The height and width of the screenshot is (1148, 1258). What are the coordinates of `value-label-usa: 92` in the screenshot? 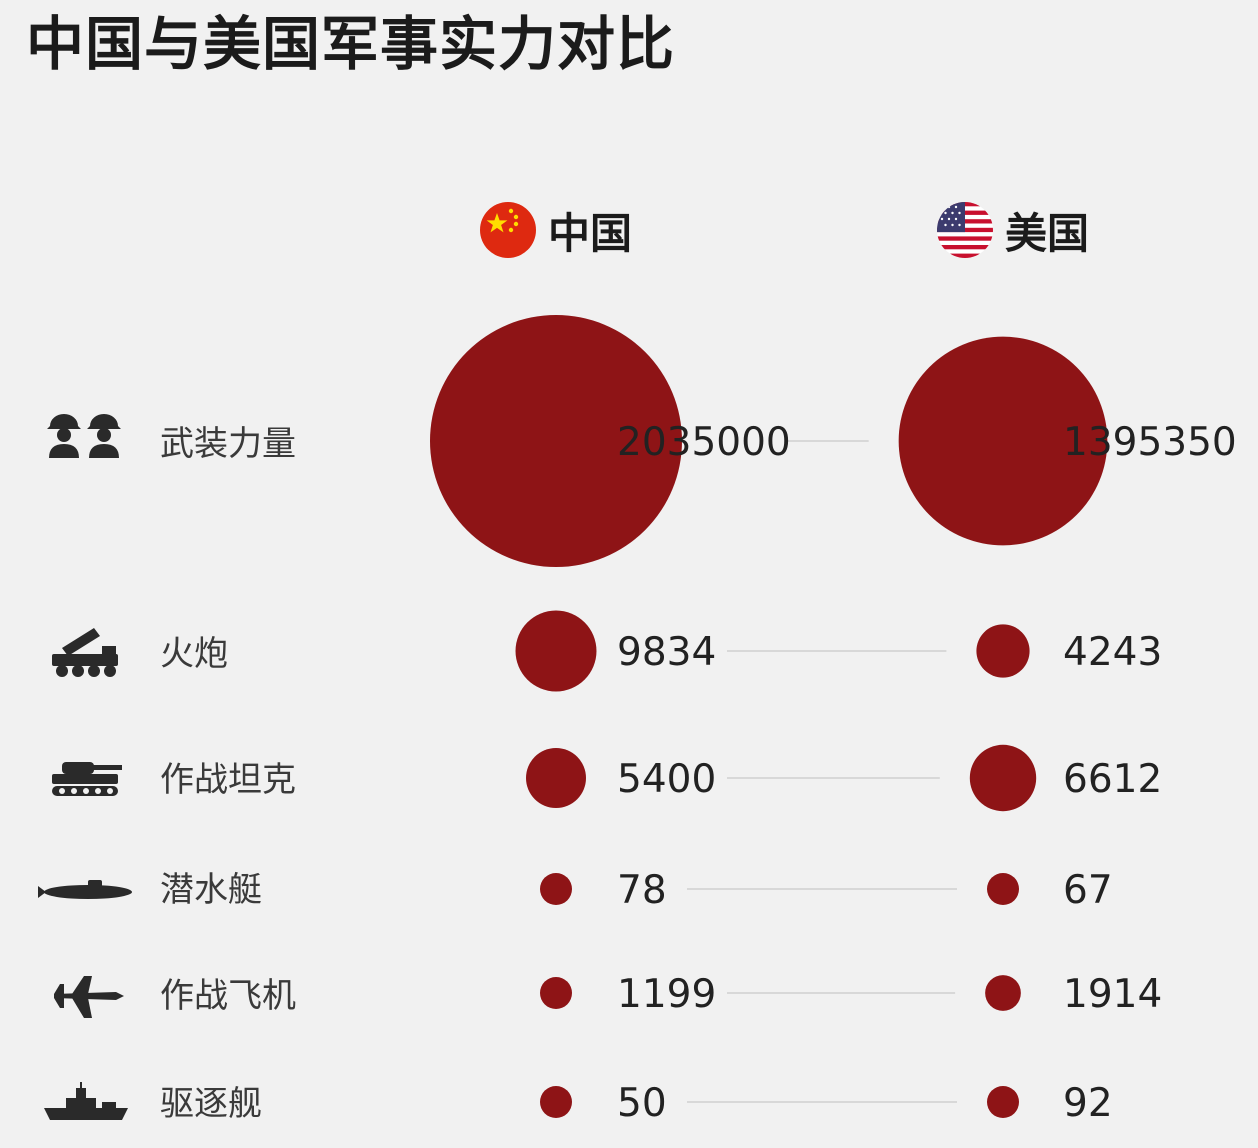 It's located at (1088, 1103).